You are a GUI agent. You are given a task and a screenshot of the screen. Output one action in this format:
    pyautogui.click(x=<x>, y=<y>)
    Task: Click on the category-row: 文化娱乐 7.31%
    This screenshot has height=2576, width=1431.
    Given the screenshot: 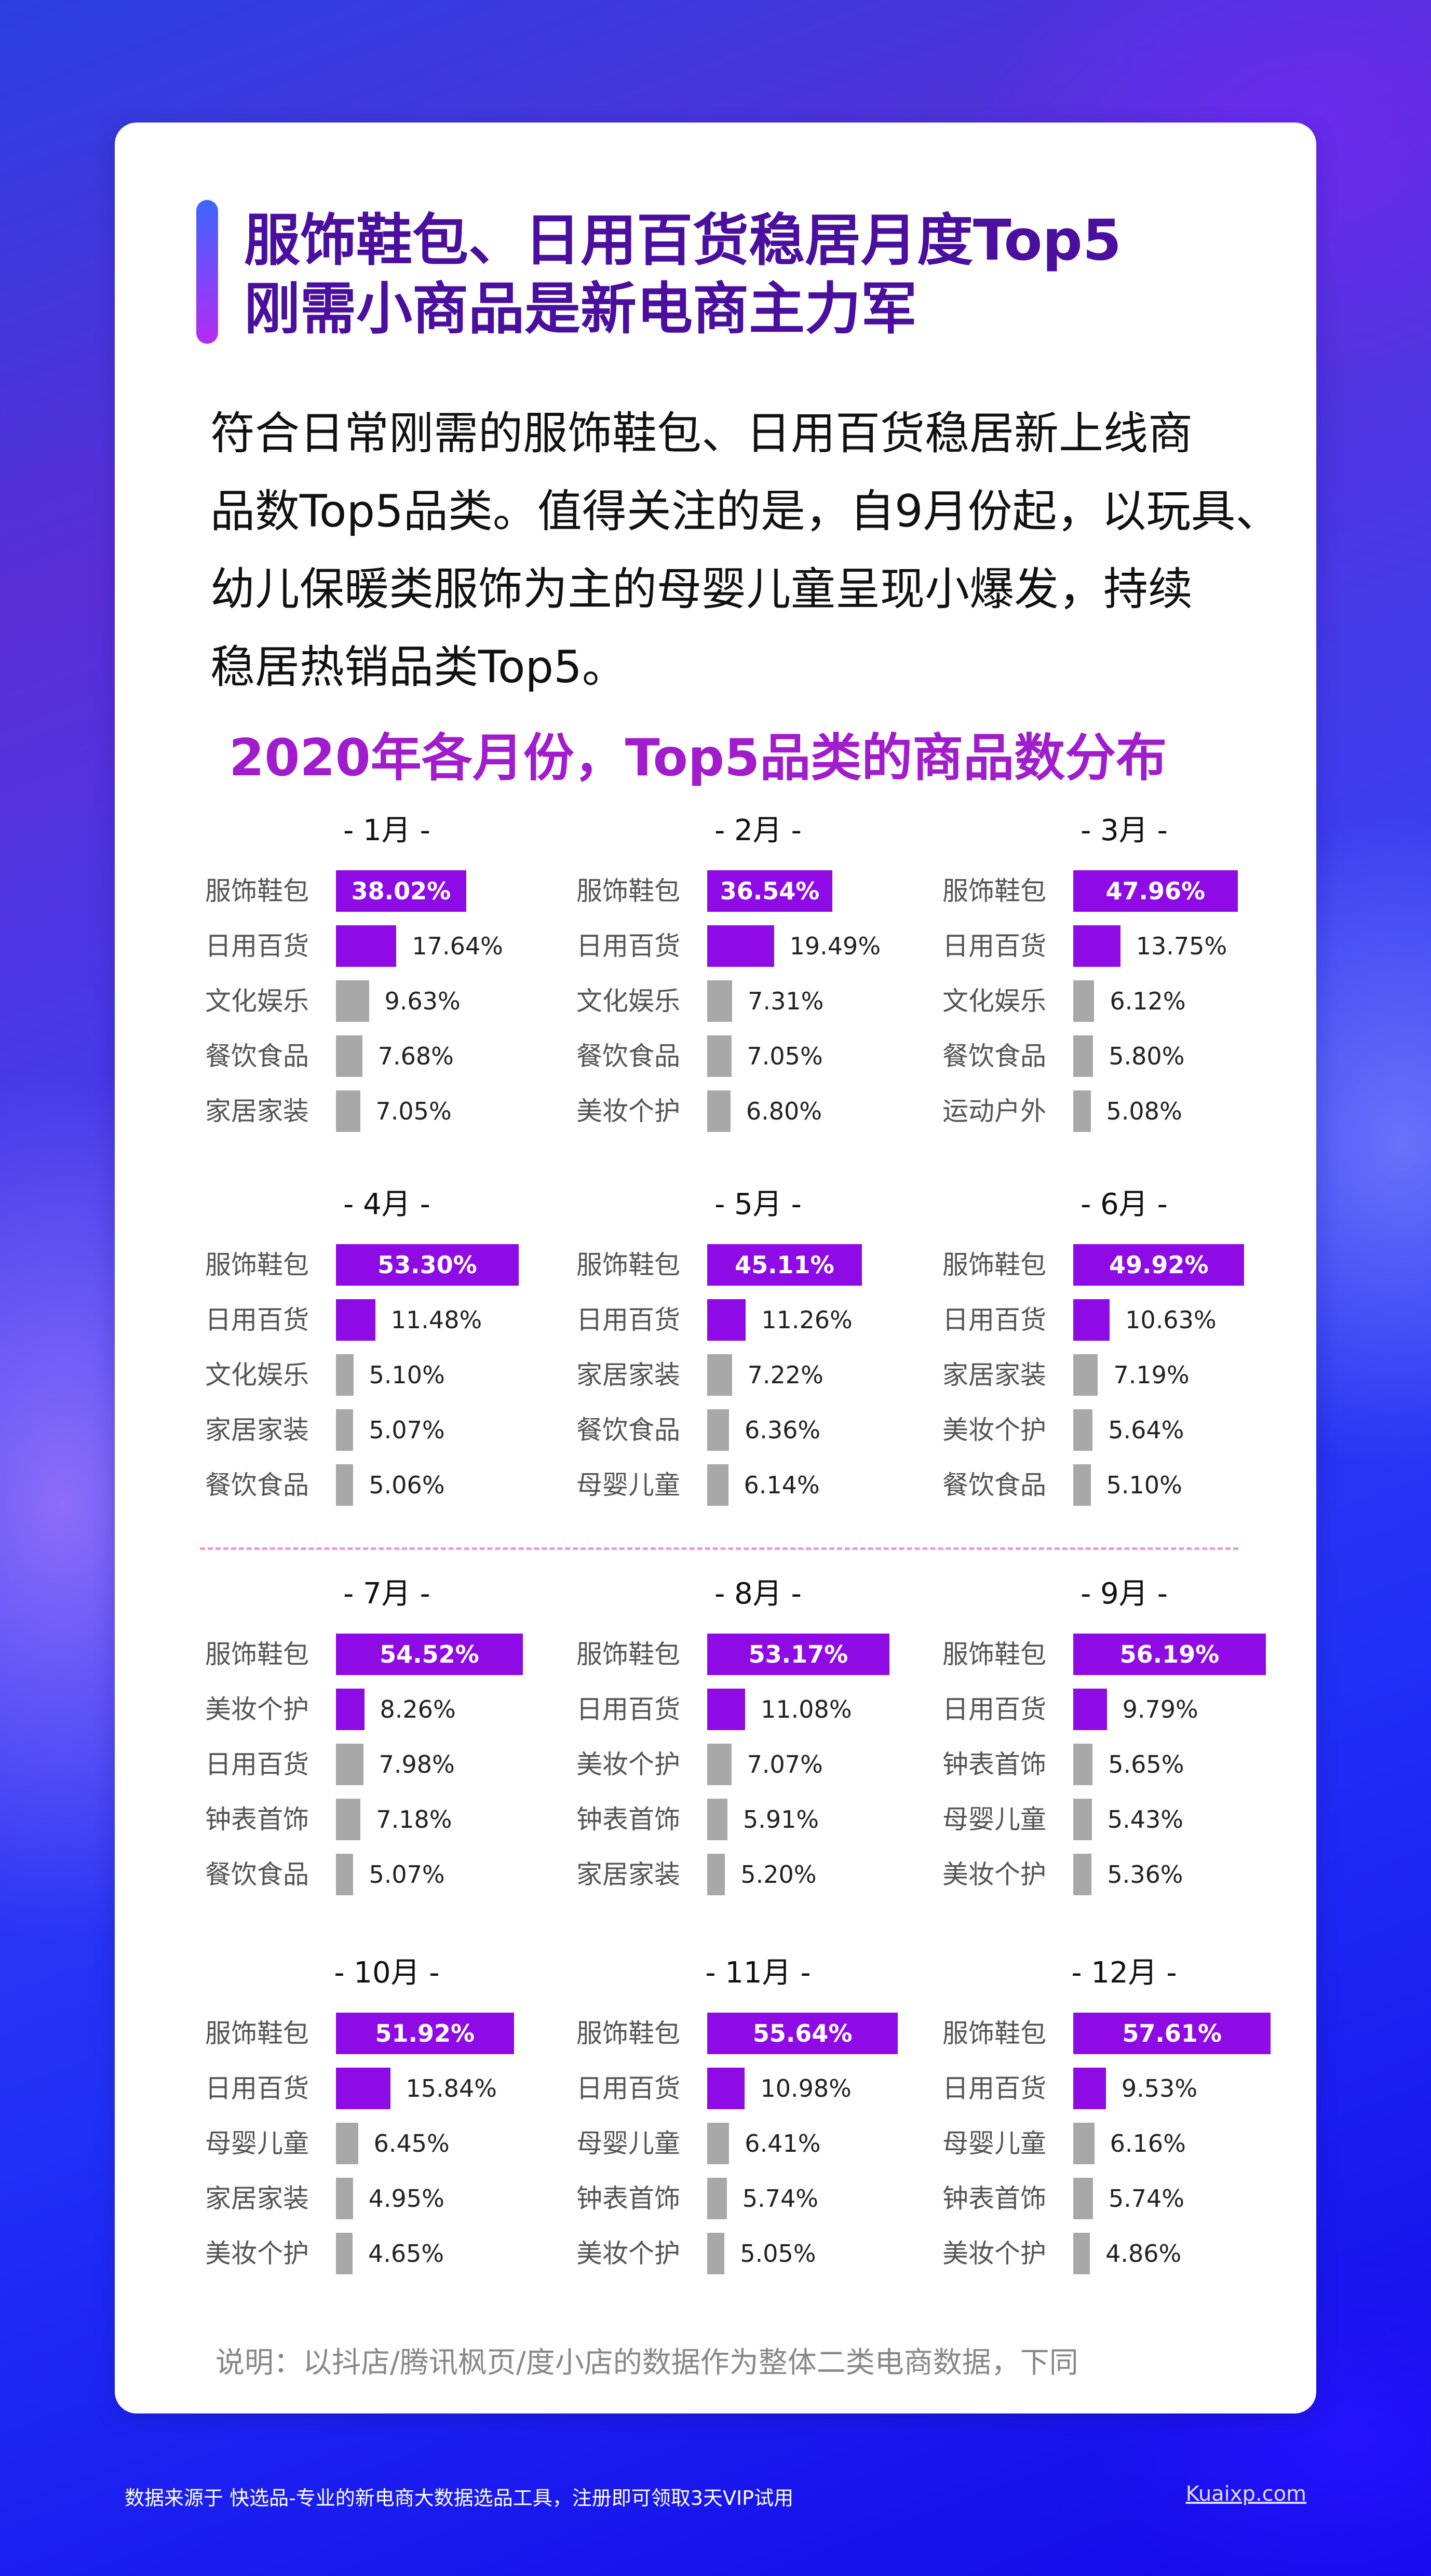 What is the action you would take?
    pyautogui.click(x=758, y=1001)
    